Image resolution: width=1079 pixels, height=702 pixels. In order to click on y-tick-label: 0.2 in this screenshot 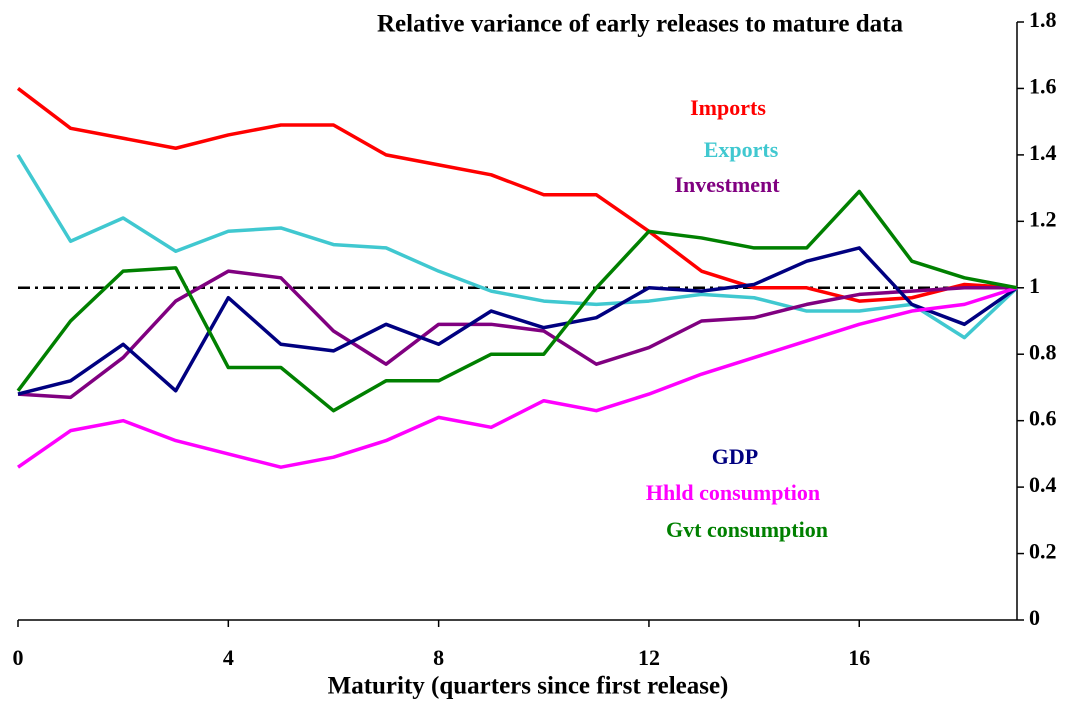, I will do `click(1043, 551)`.